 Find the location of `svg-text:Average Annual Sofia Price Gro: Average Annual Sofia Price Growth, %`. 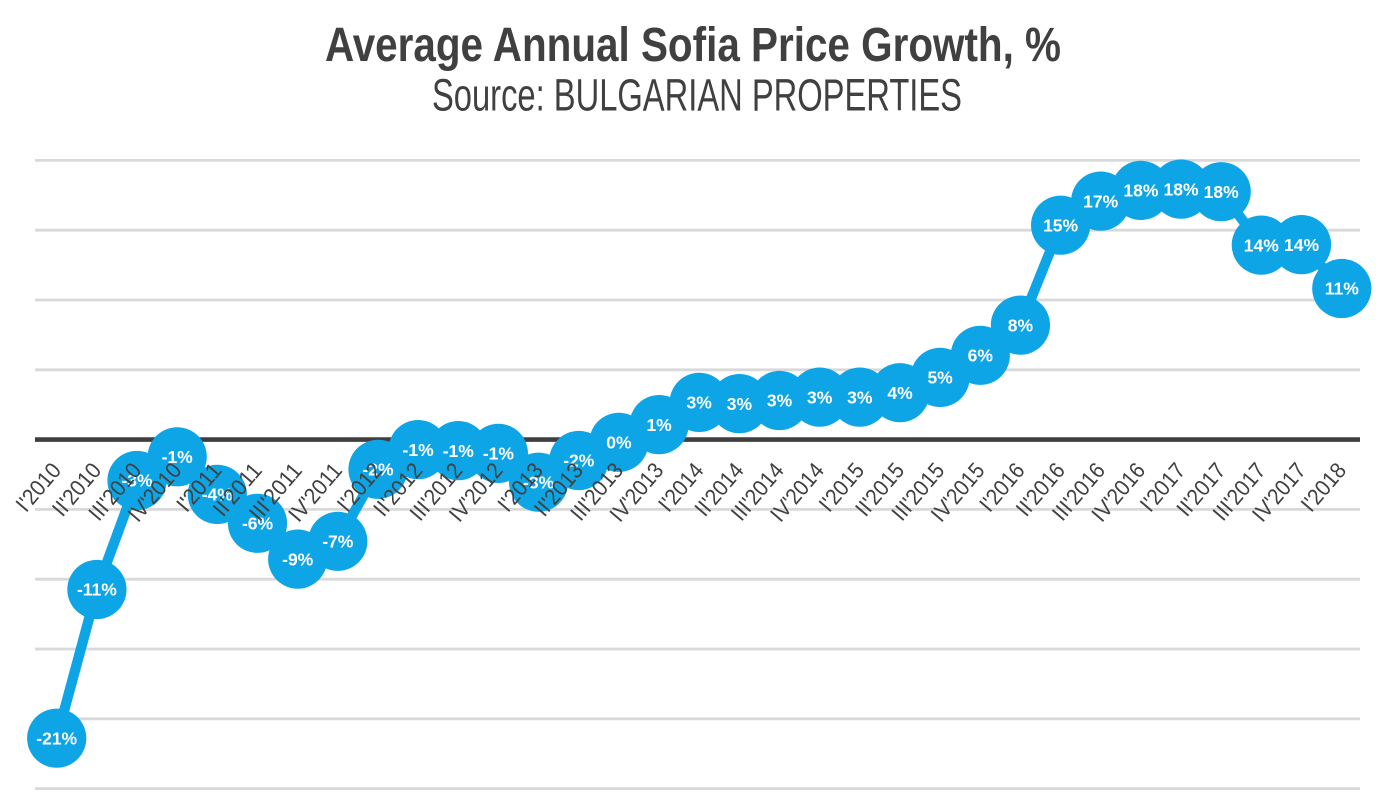

svg-text:Average Annual Sofia Price Gro: Average Annual Sofia Price Growth, % is located at coordinates (693, 45).